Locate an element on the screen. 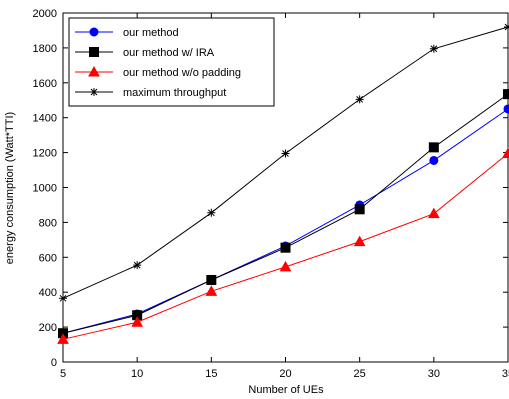 The image size is (509, 399). y-tick-label: 0 is located at coordinates (54, 363).